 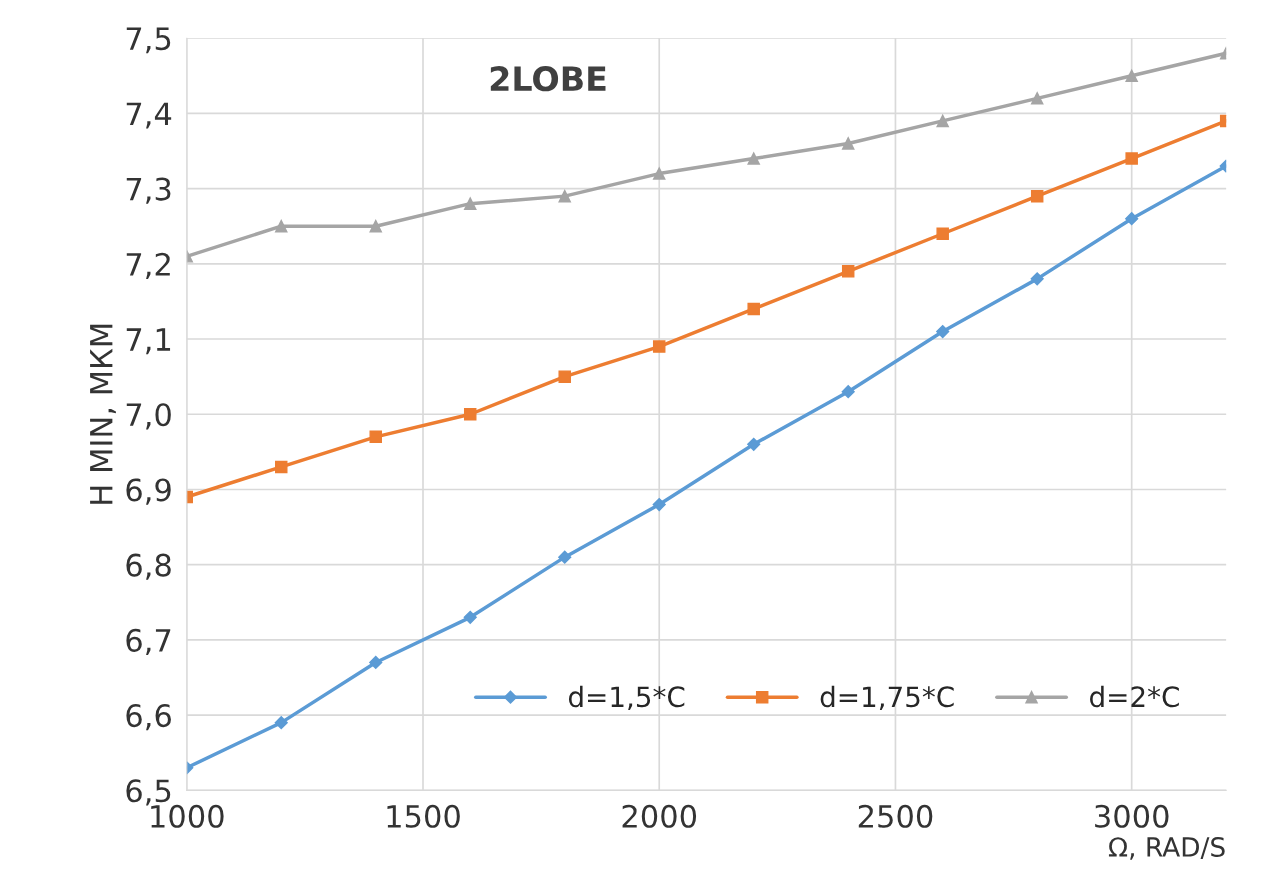 I want to click on x-tick-label: 3000, so click(x=1132, y=816).